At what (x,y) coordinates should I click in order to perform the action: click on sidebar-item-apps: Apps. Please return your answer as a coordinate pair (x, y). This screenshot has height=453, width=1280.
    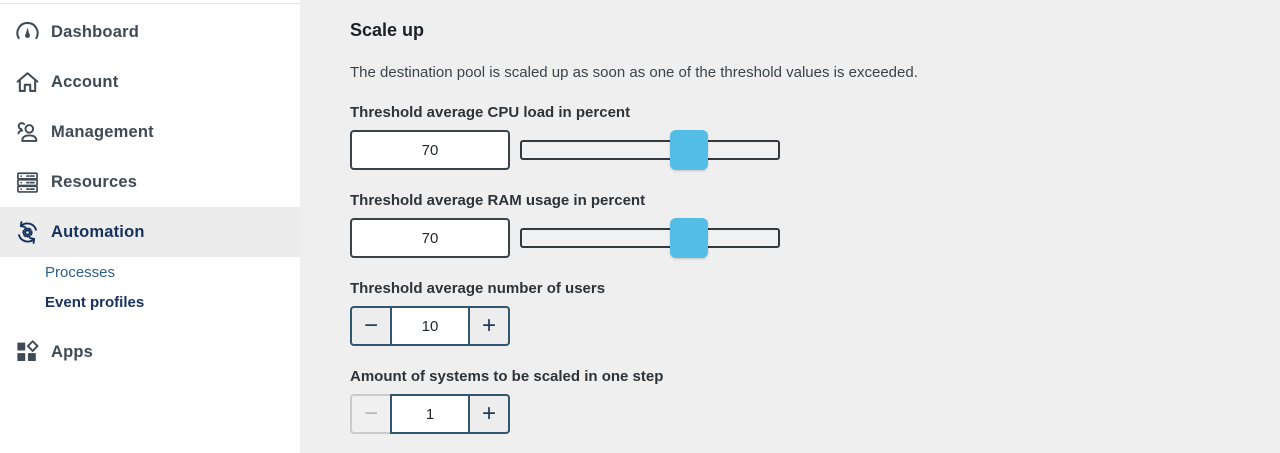
    Looking at the image, I should click on (150, 352).